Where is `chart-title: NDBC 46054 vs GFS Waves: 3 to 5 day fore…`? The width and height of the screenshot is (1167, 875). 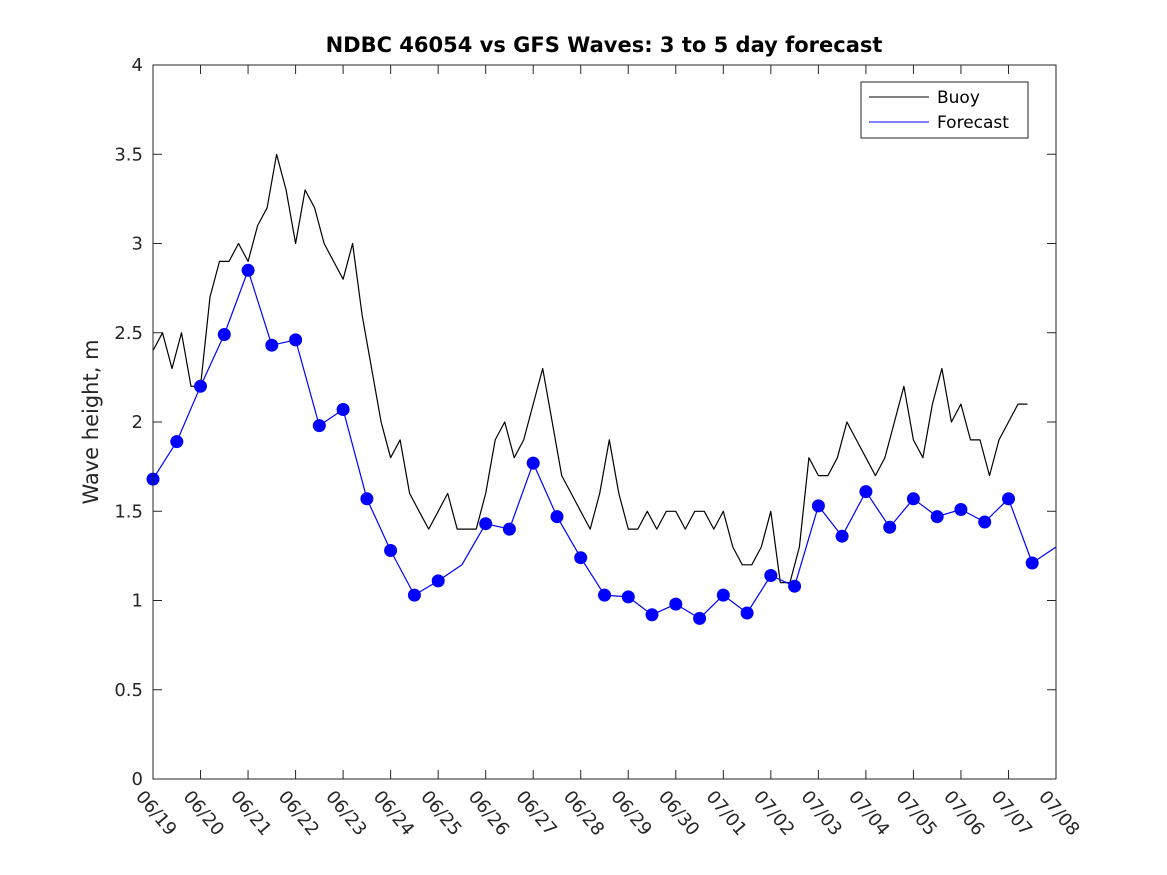 chart-title: NDBC 46054 vs GFS Waves: 3 to 5 day fore… is located at coordinates (604, 45).